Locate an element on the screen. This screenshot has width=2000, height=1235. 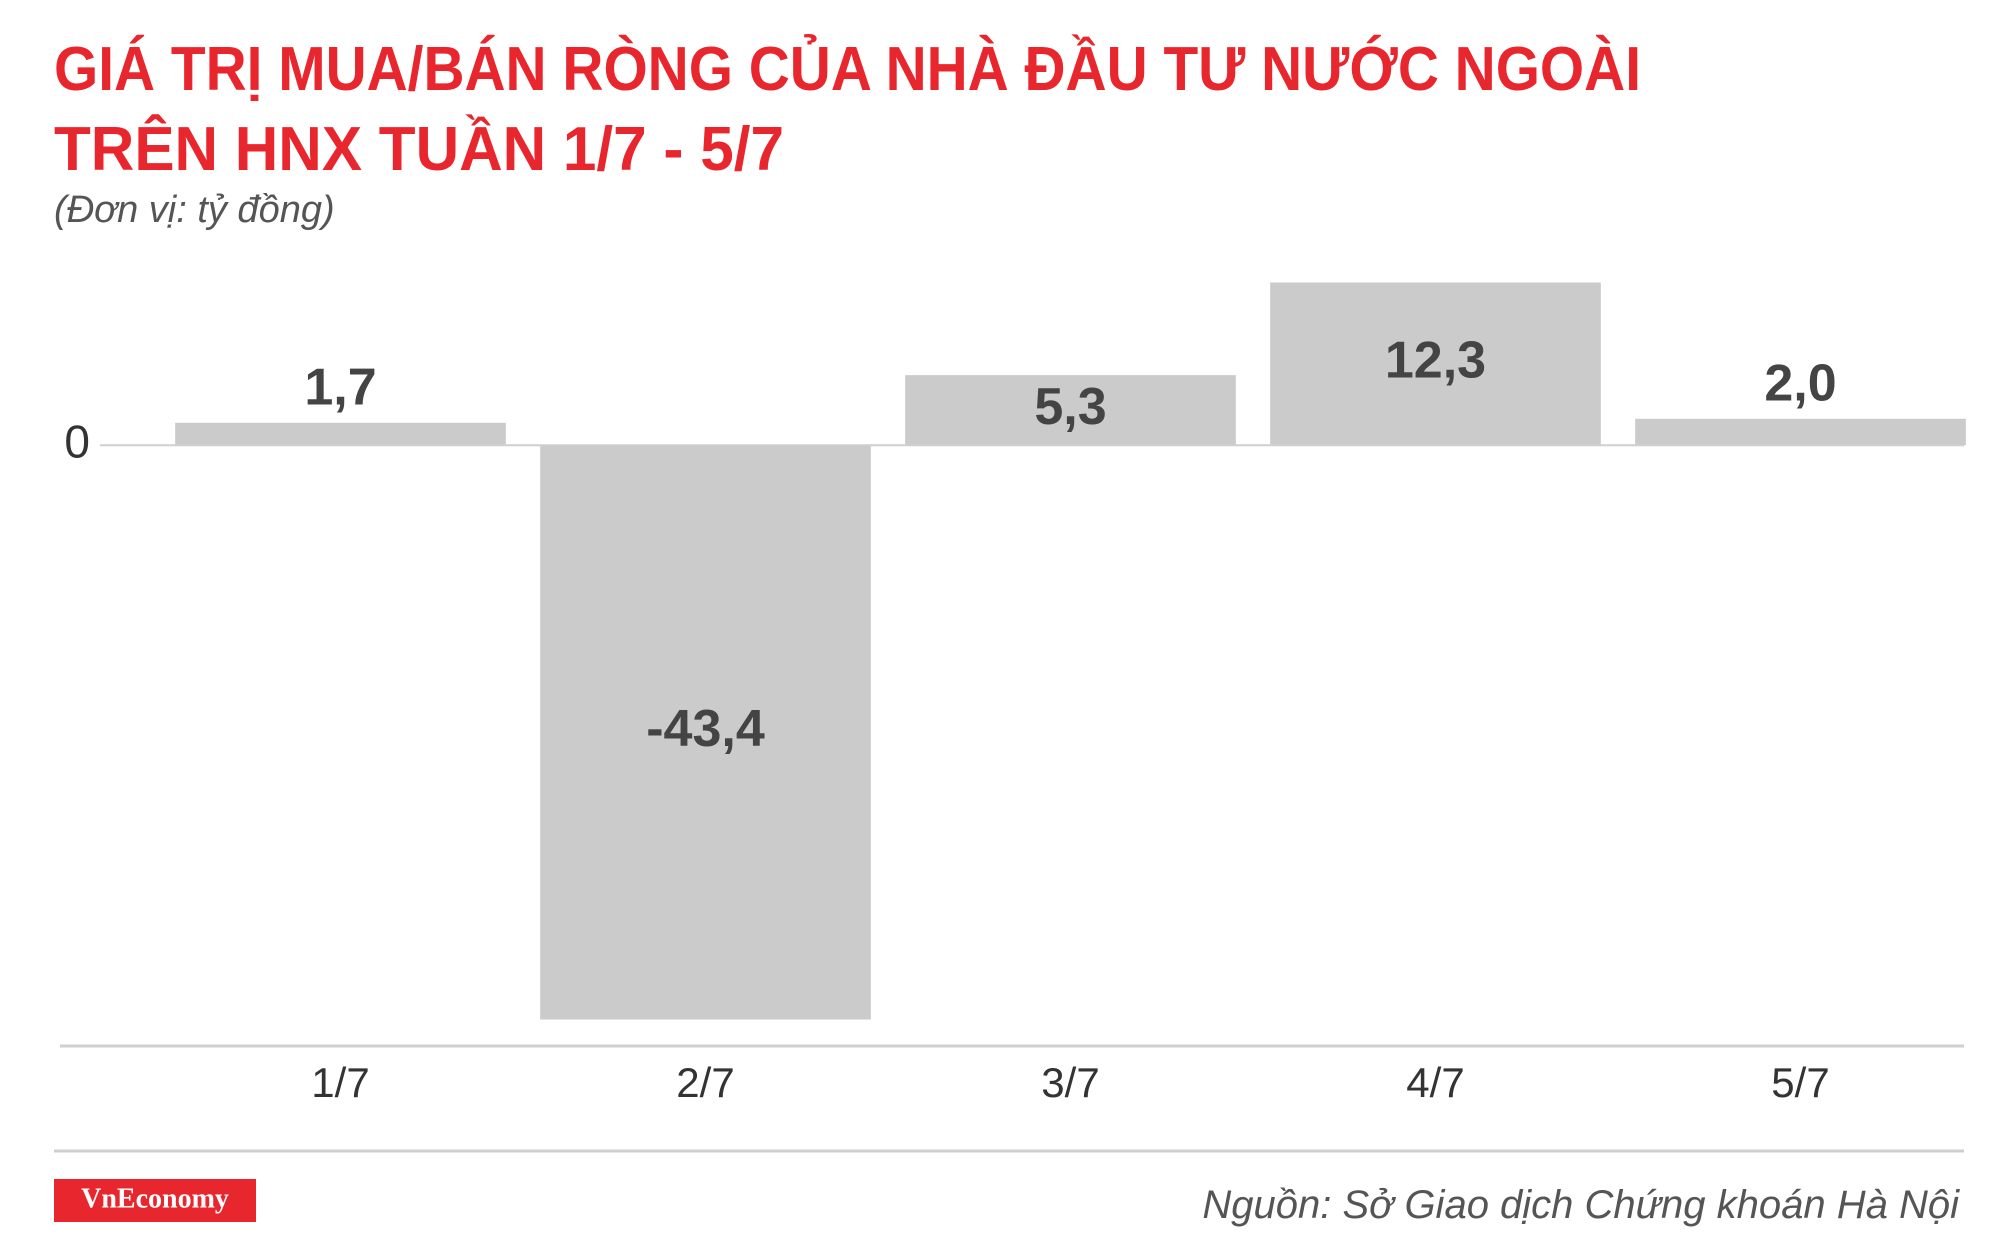
logo: VnEconomy is located at coordinates (155, 1198).